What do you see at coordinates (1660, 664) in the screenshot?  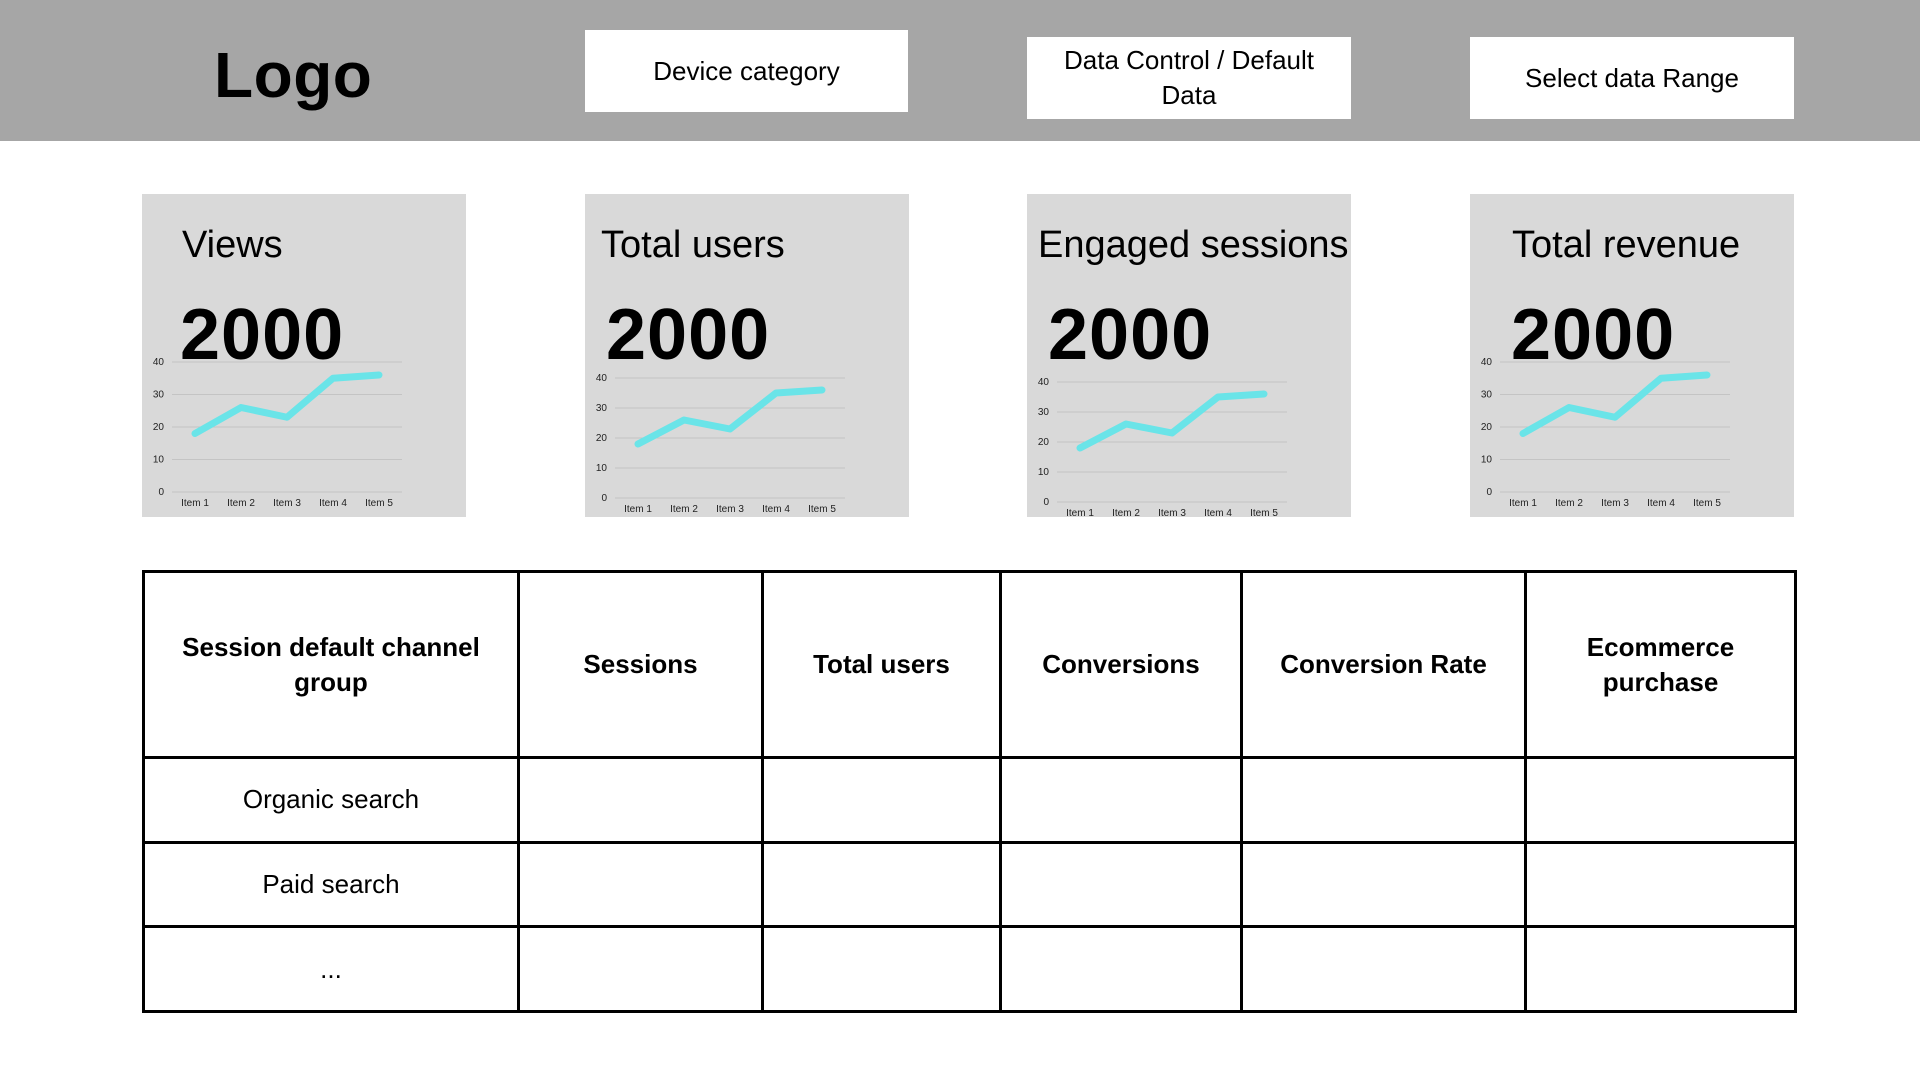 I see `column-header-ecommerce-purchase: Ecommerce purchase` at bounding box center [1660, 664].